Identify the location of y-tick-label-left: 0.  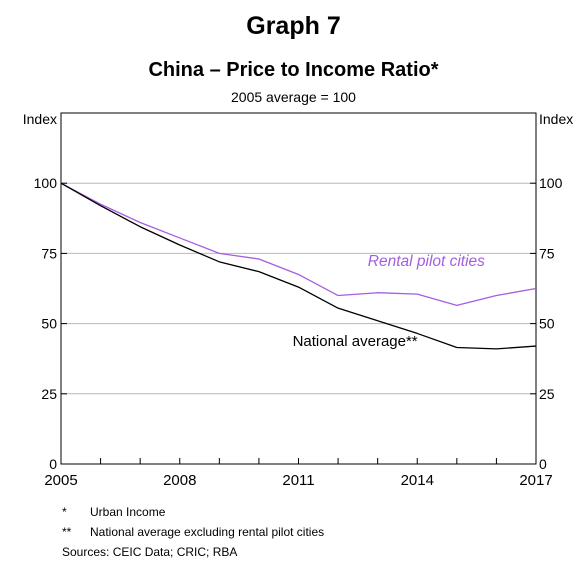
(53, 464).